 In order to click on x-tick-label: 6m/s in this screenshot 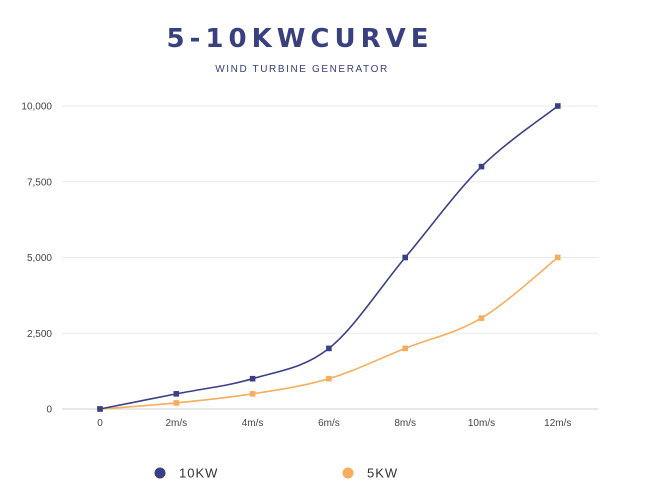, I will do `click(329, 423)`.